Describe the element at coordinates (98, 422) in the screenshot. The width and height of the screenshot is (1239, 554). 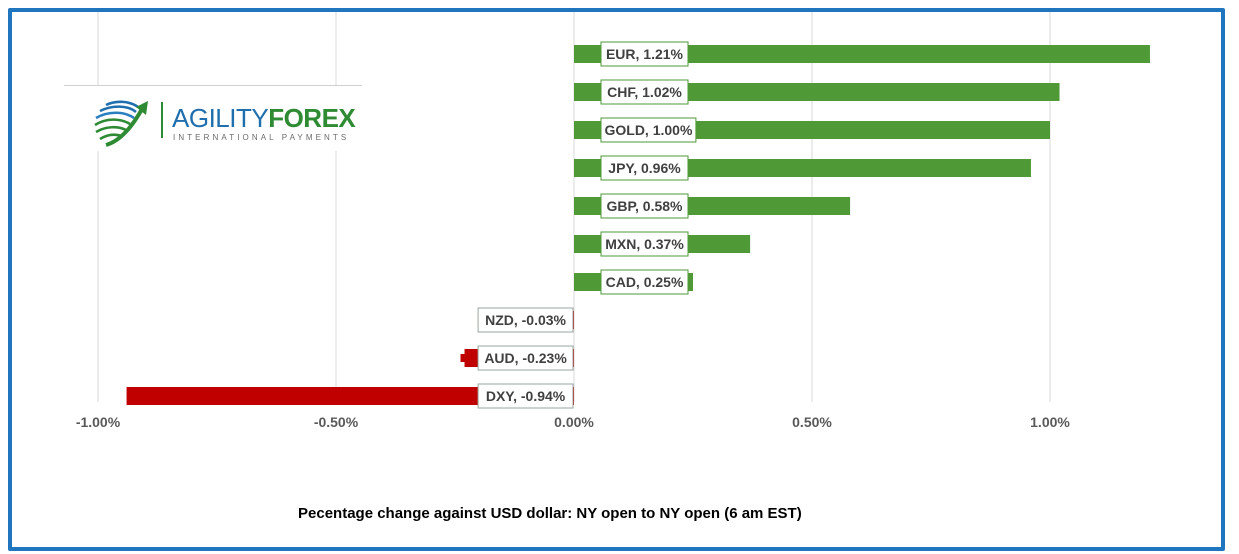
I see `x-tick-label: -1.00%` at that location.